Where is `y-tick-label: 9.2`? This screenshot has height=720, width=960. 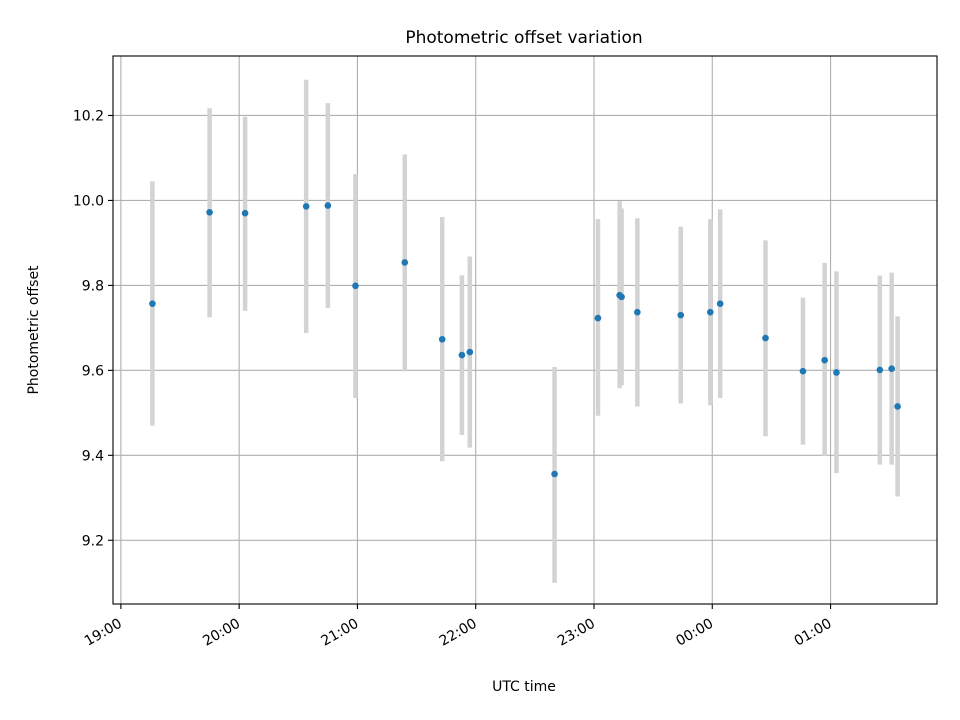
y-tick-label: 9.2 is located at coordinates (93, 541).